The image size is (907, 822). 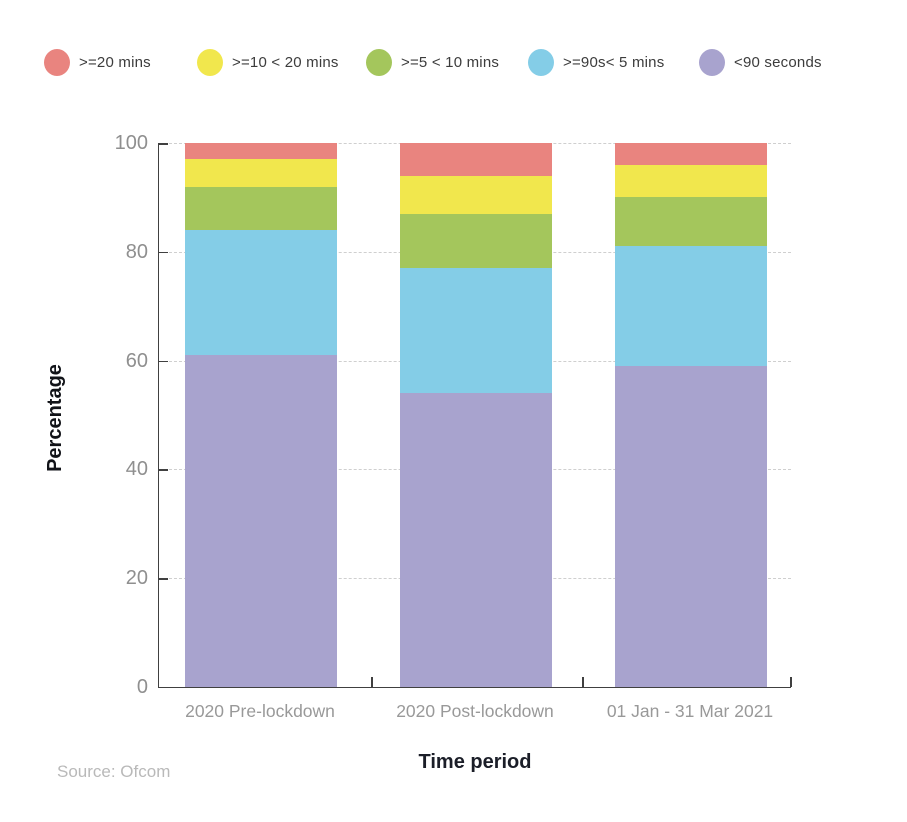 What do you see at coordinates (136, 469) in the screenshot?
I see `y-tick-label-40: 40` at bounding box center [136, 469].